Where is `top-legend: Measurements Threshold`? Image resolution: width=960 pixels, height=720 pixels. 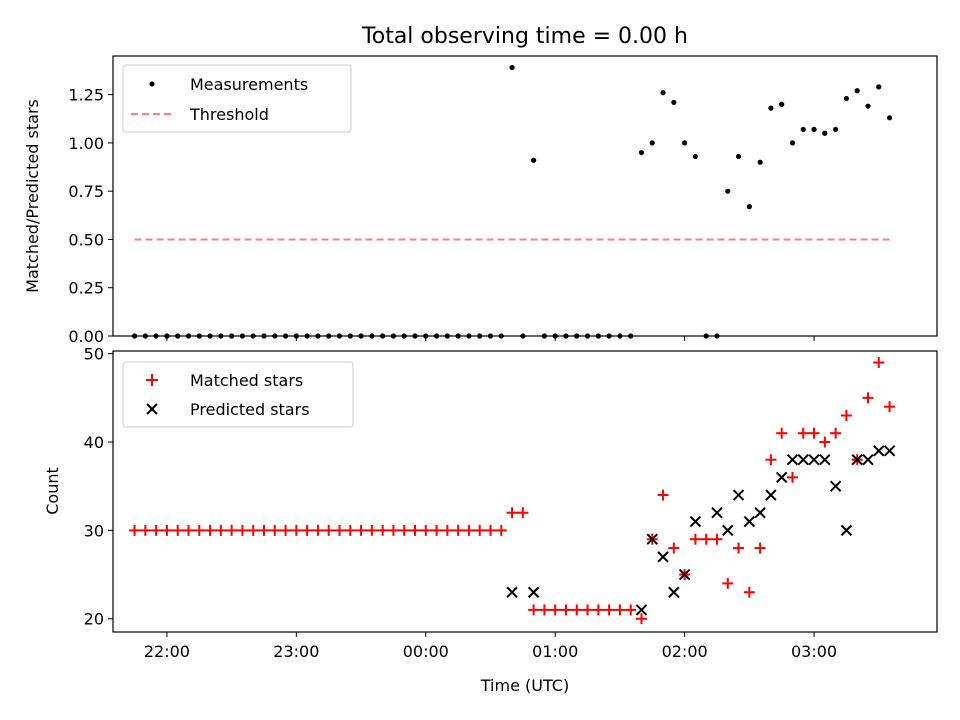
top-legend: Measurements Threshold is located at coordinates (237, 98).